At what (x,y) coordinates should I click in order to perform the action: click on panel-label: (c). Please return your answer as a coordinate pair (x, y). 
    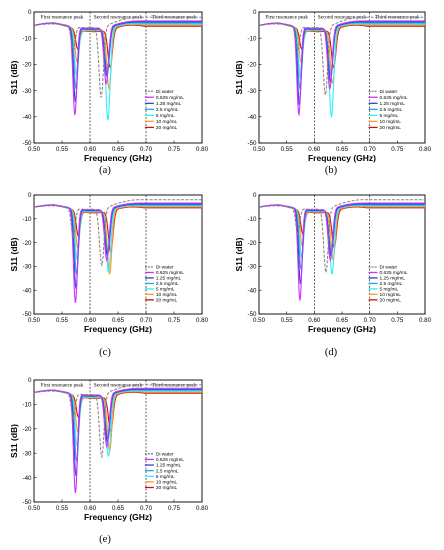
    Looking at the image, I should click on (105, 352).